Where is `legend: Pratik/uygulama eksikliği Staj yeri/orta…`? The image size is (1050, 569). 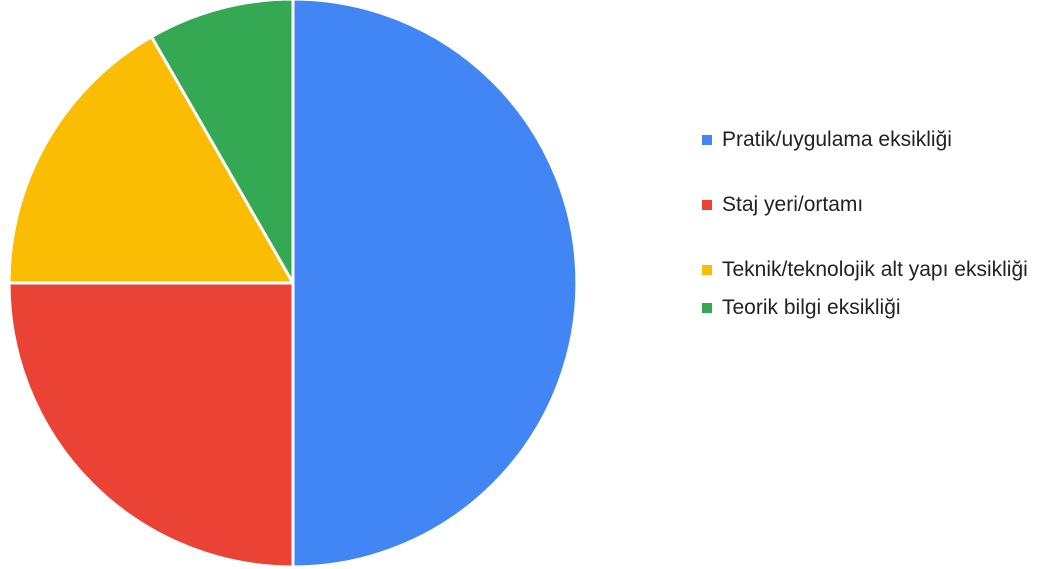 legend: Pratik/uygulama eksikliği Staj yeri/orta… is located at coordinates (874, 242).